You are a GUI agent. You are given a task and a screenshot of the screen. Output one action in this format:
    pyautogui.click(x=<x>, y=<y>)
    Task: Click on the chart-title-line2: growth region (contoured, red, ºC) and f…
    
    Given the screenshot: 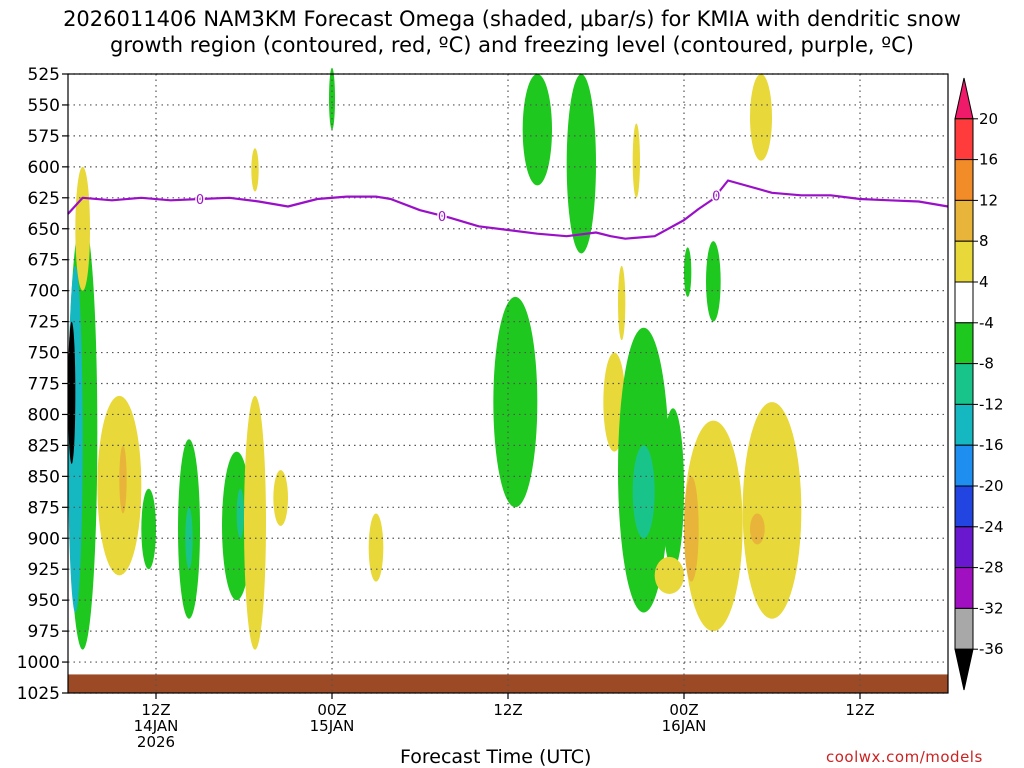 What is the action you would take?
    pyautogui.click(x=512, y=45)
    